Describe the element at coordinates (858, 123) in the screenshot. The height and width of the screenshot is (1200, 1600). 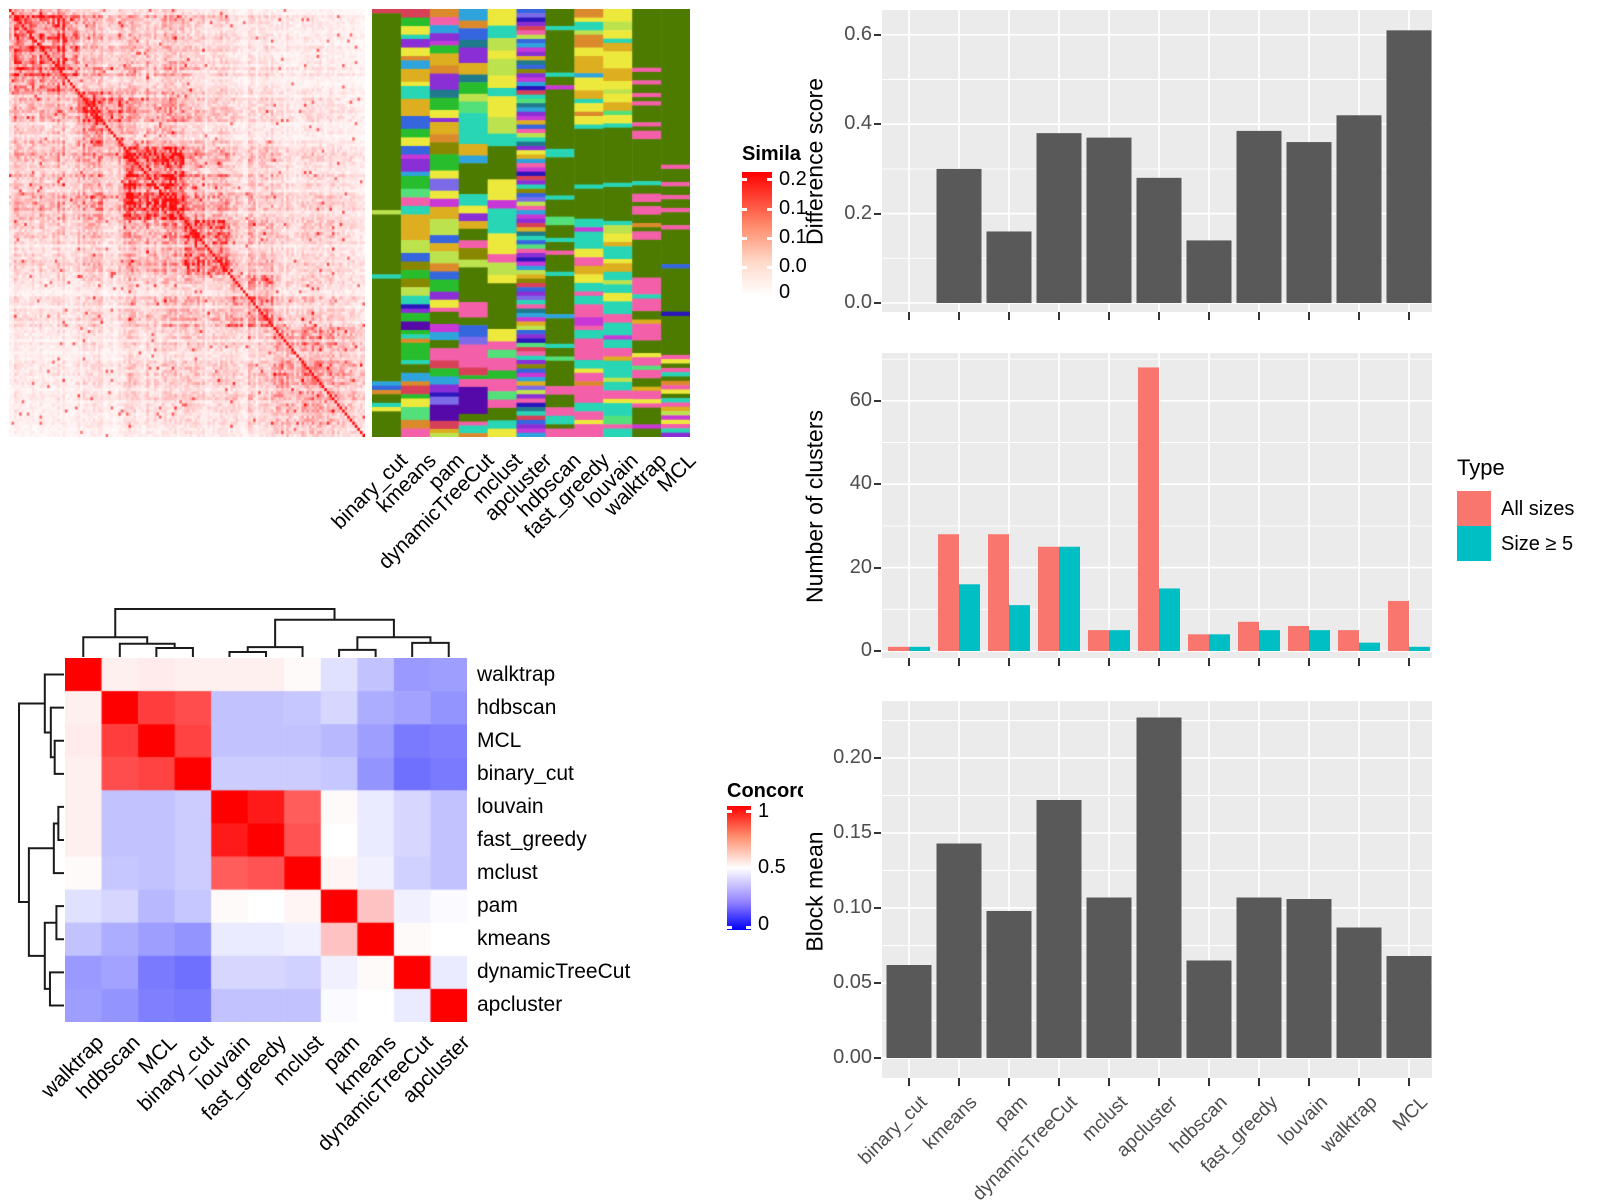
I see `difference_score-ytick-label: 0.4` at that location.